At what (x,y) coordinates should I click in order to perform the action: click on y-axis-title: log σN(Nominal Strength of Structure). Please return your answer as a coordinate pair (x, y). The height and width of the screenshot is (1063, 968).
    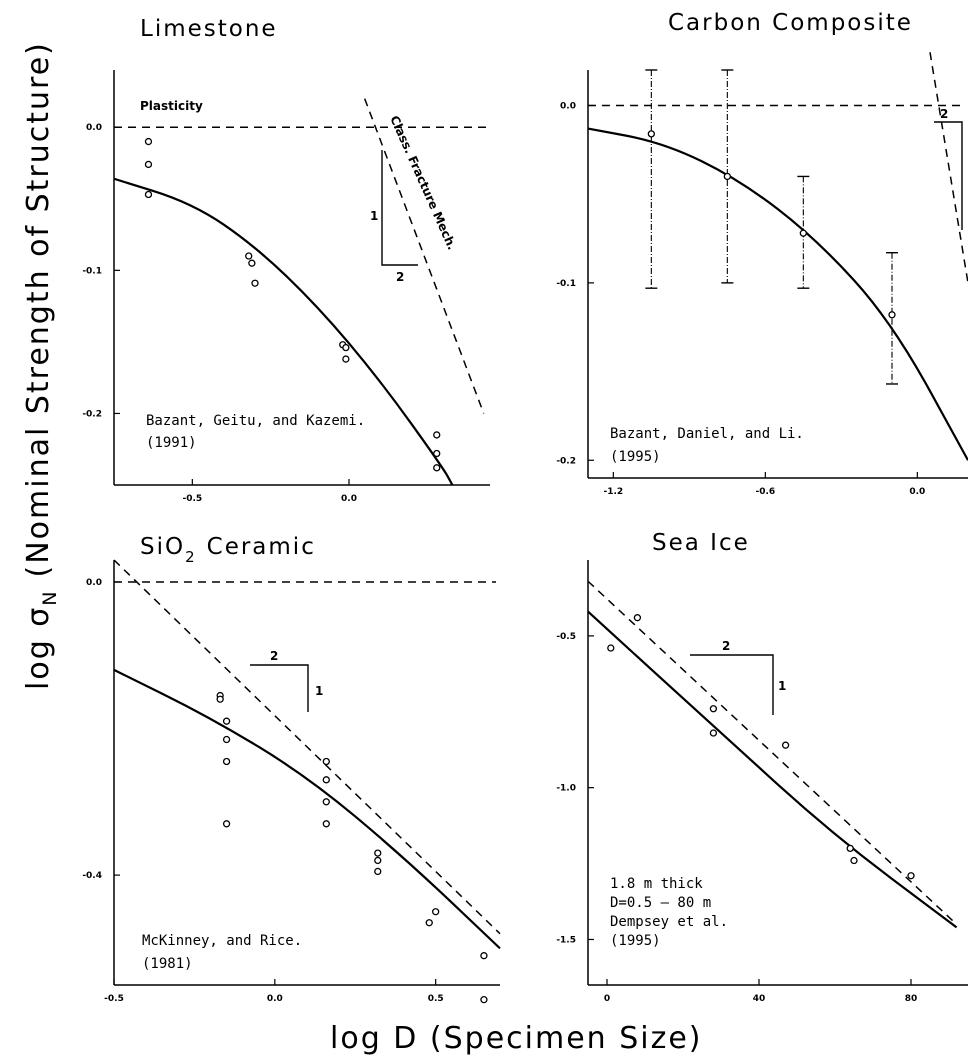
    Looking at the image, I should click on (41, 365).